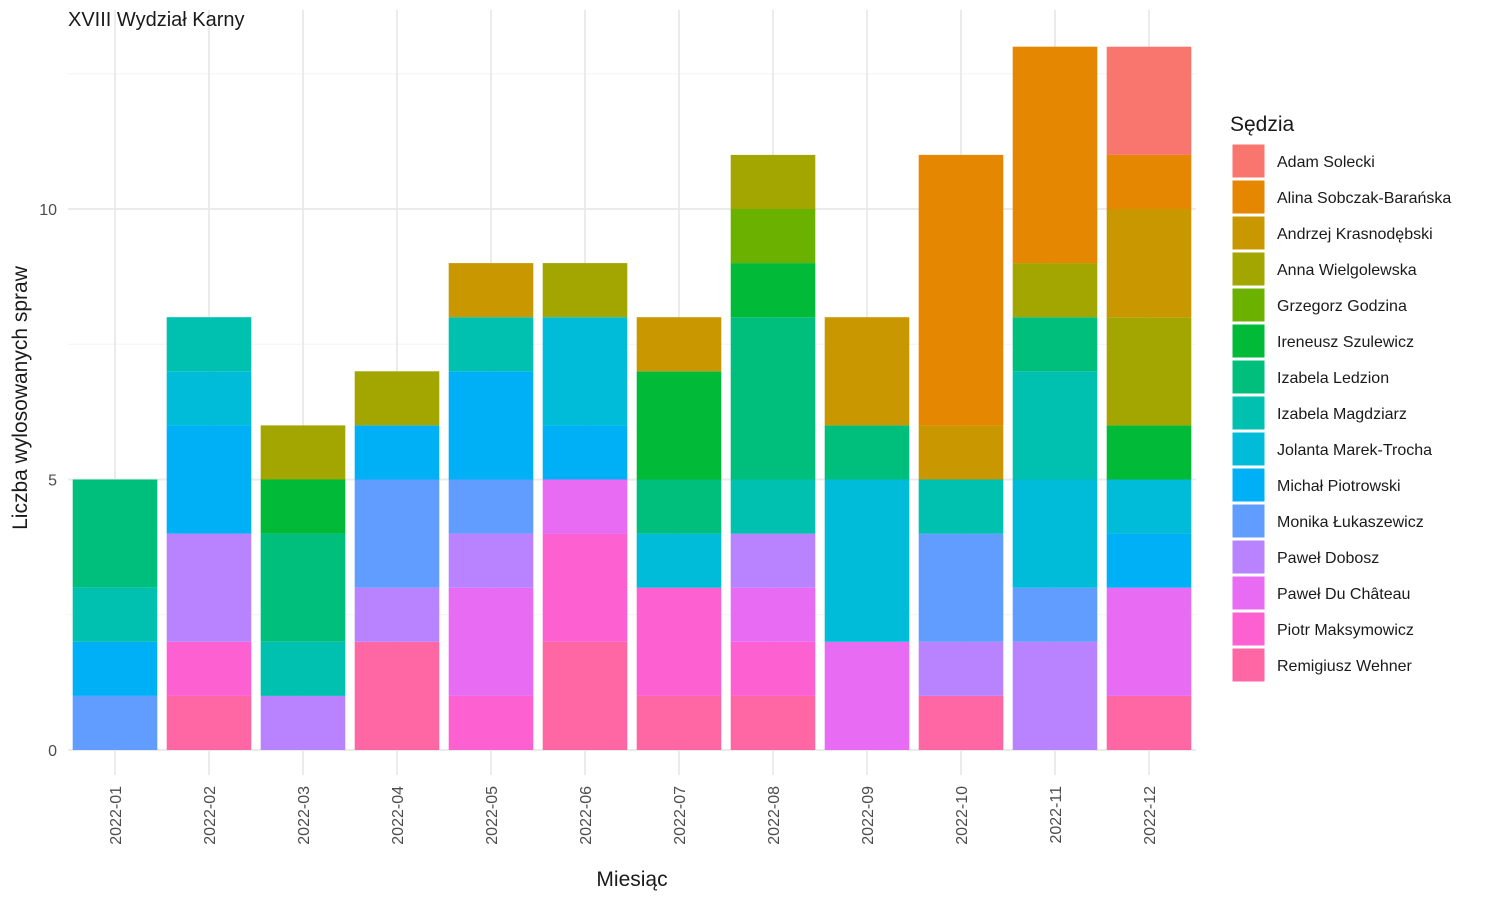 This screenshot has width=1500, height=900. Describe the element at coordinates (492, 815) in the screenshot. I see `x-tick-label: 2022-05` at that location.